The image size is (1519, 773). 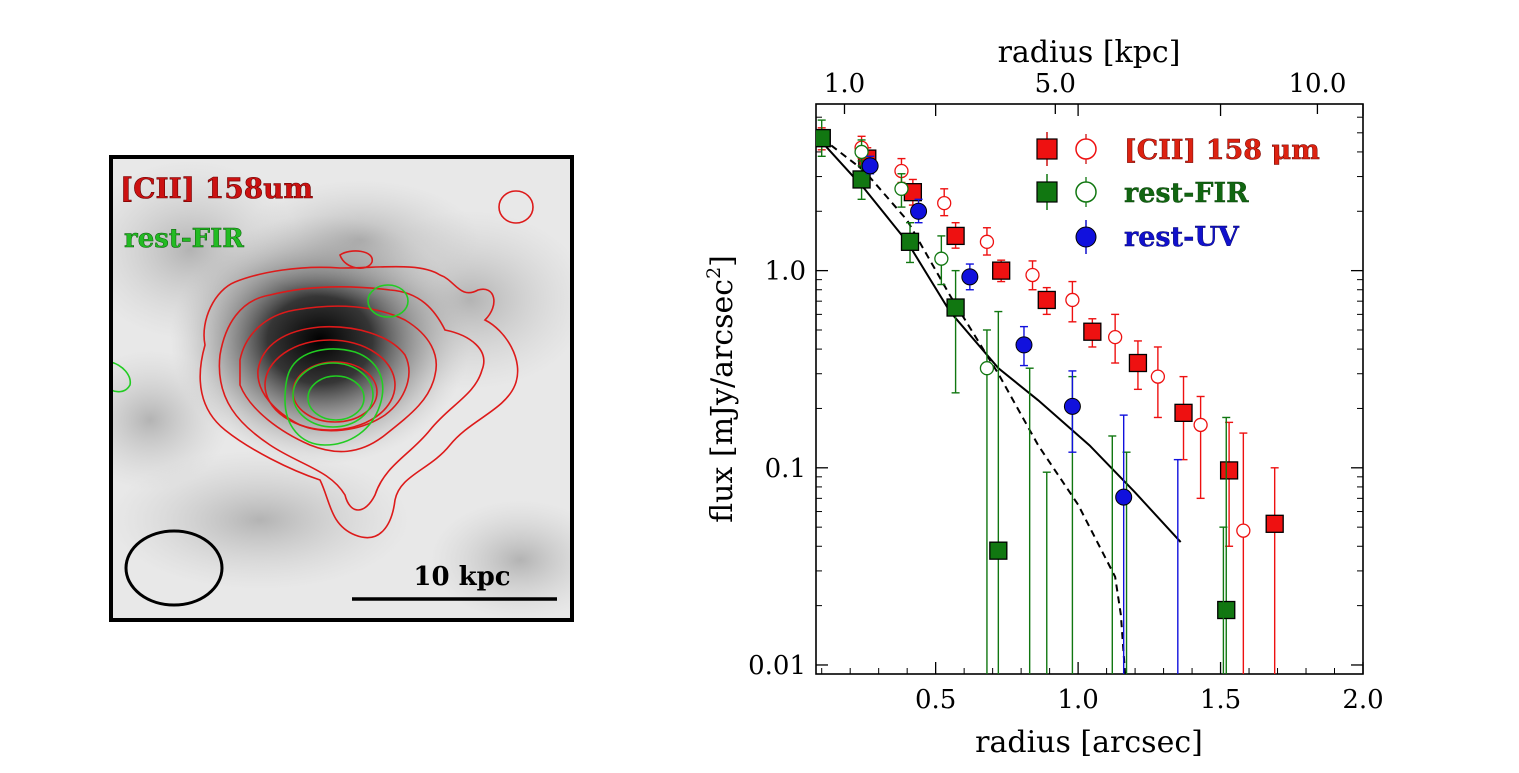 I want to click on dashed-model-line, so click(x=974, y=405).